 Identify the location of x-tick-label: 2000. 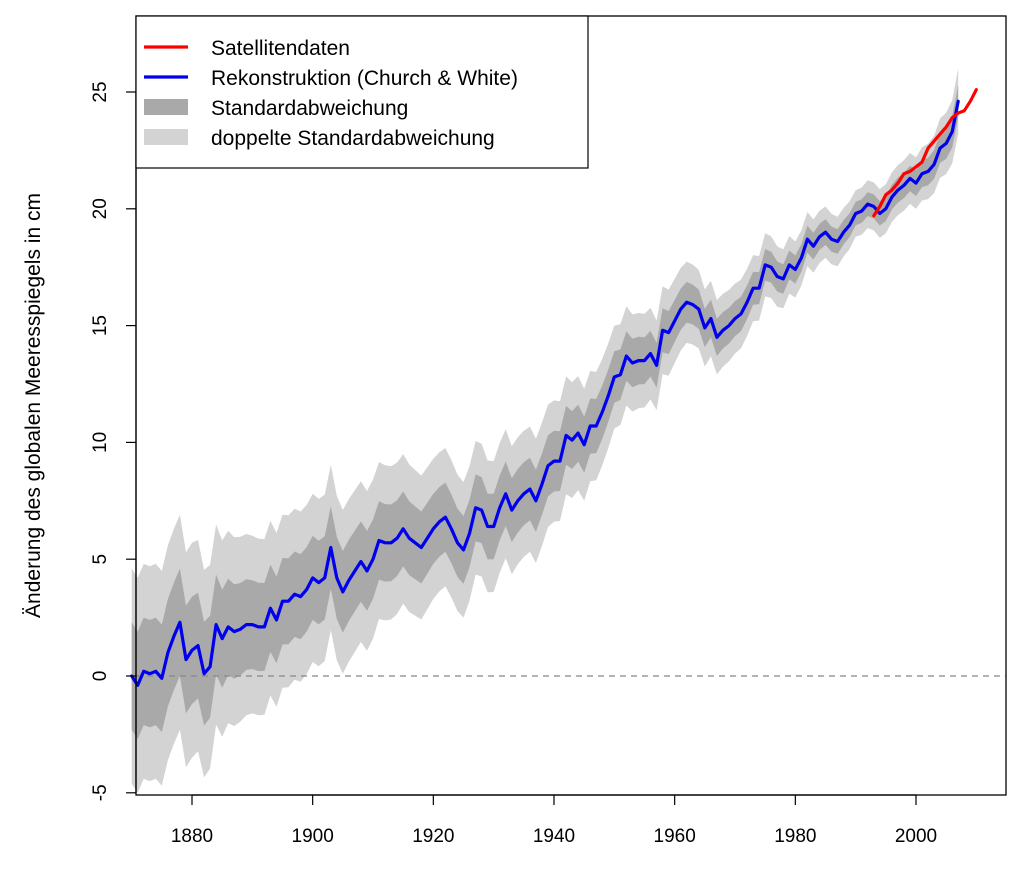
(916, 836).